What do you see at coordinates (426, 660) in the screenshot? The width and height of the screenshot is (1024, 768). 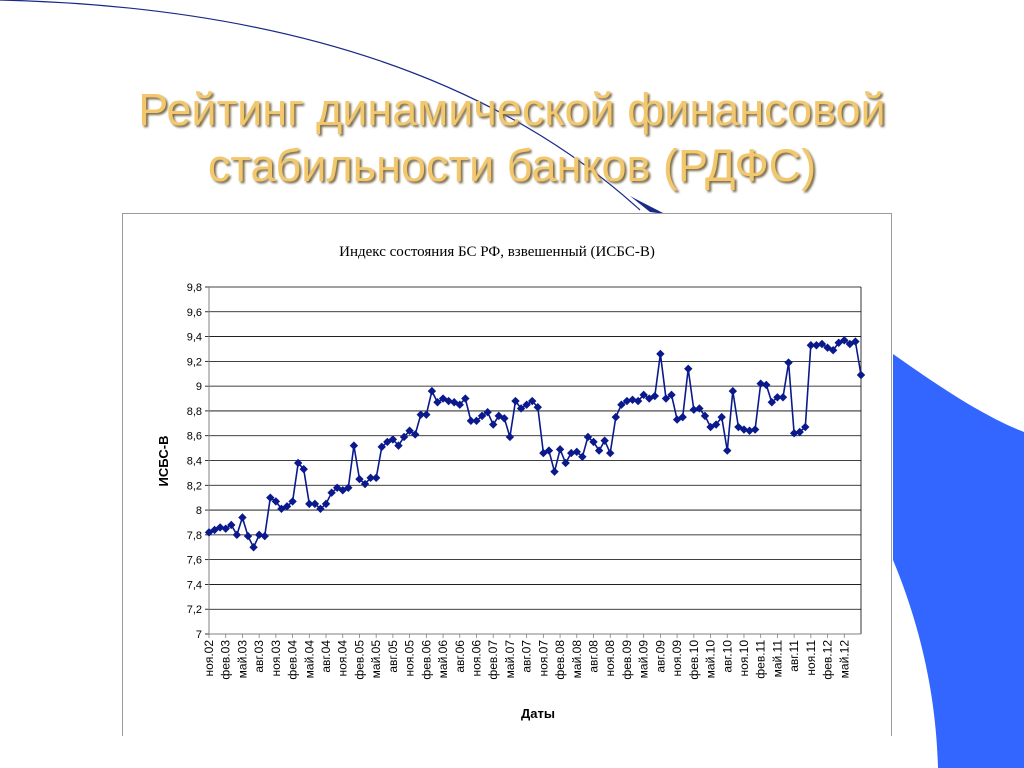 I see `x-tick-label: фев.06` at bounding box center [426, 660].